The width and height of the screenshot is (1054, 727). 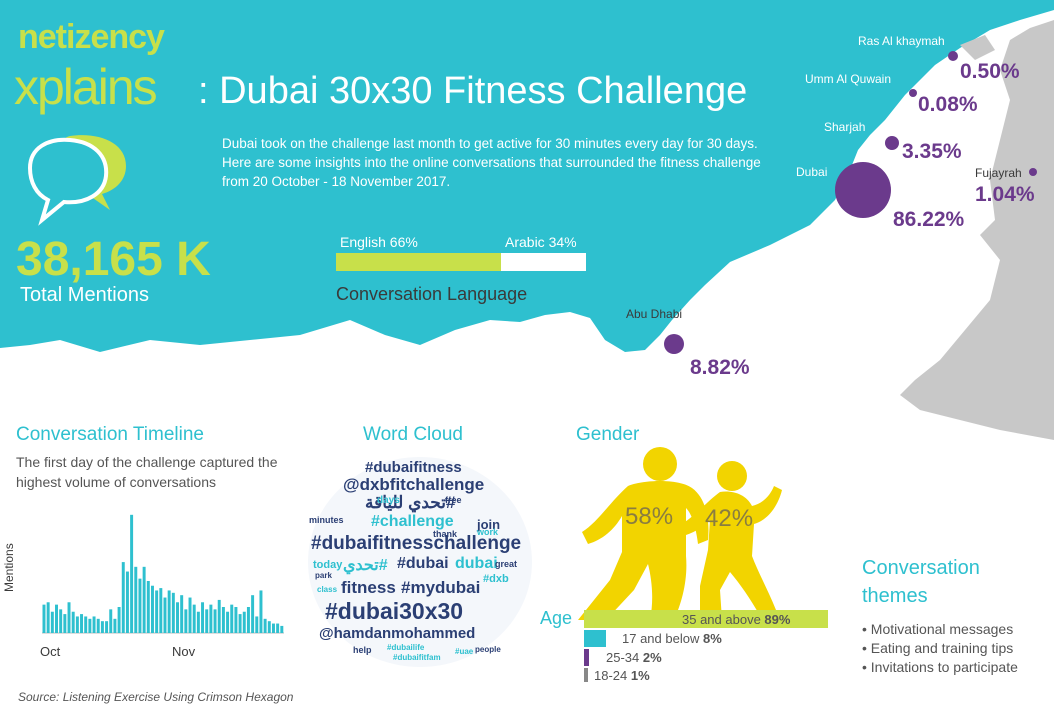 What do you see at coordinates (476, 563) in the screenshot?
I see `word: dubai` at bounding box center [476, 563].